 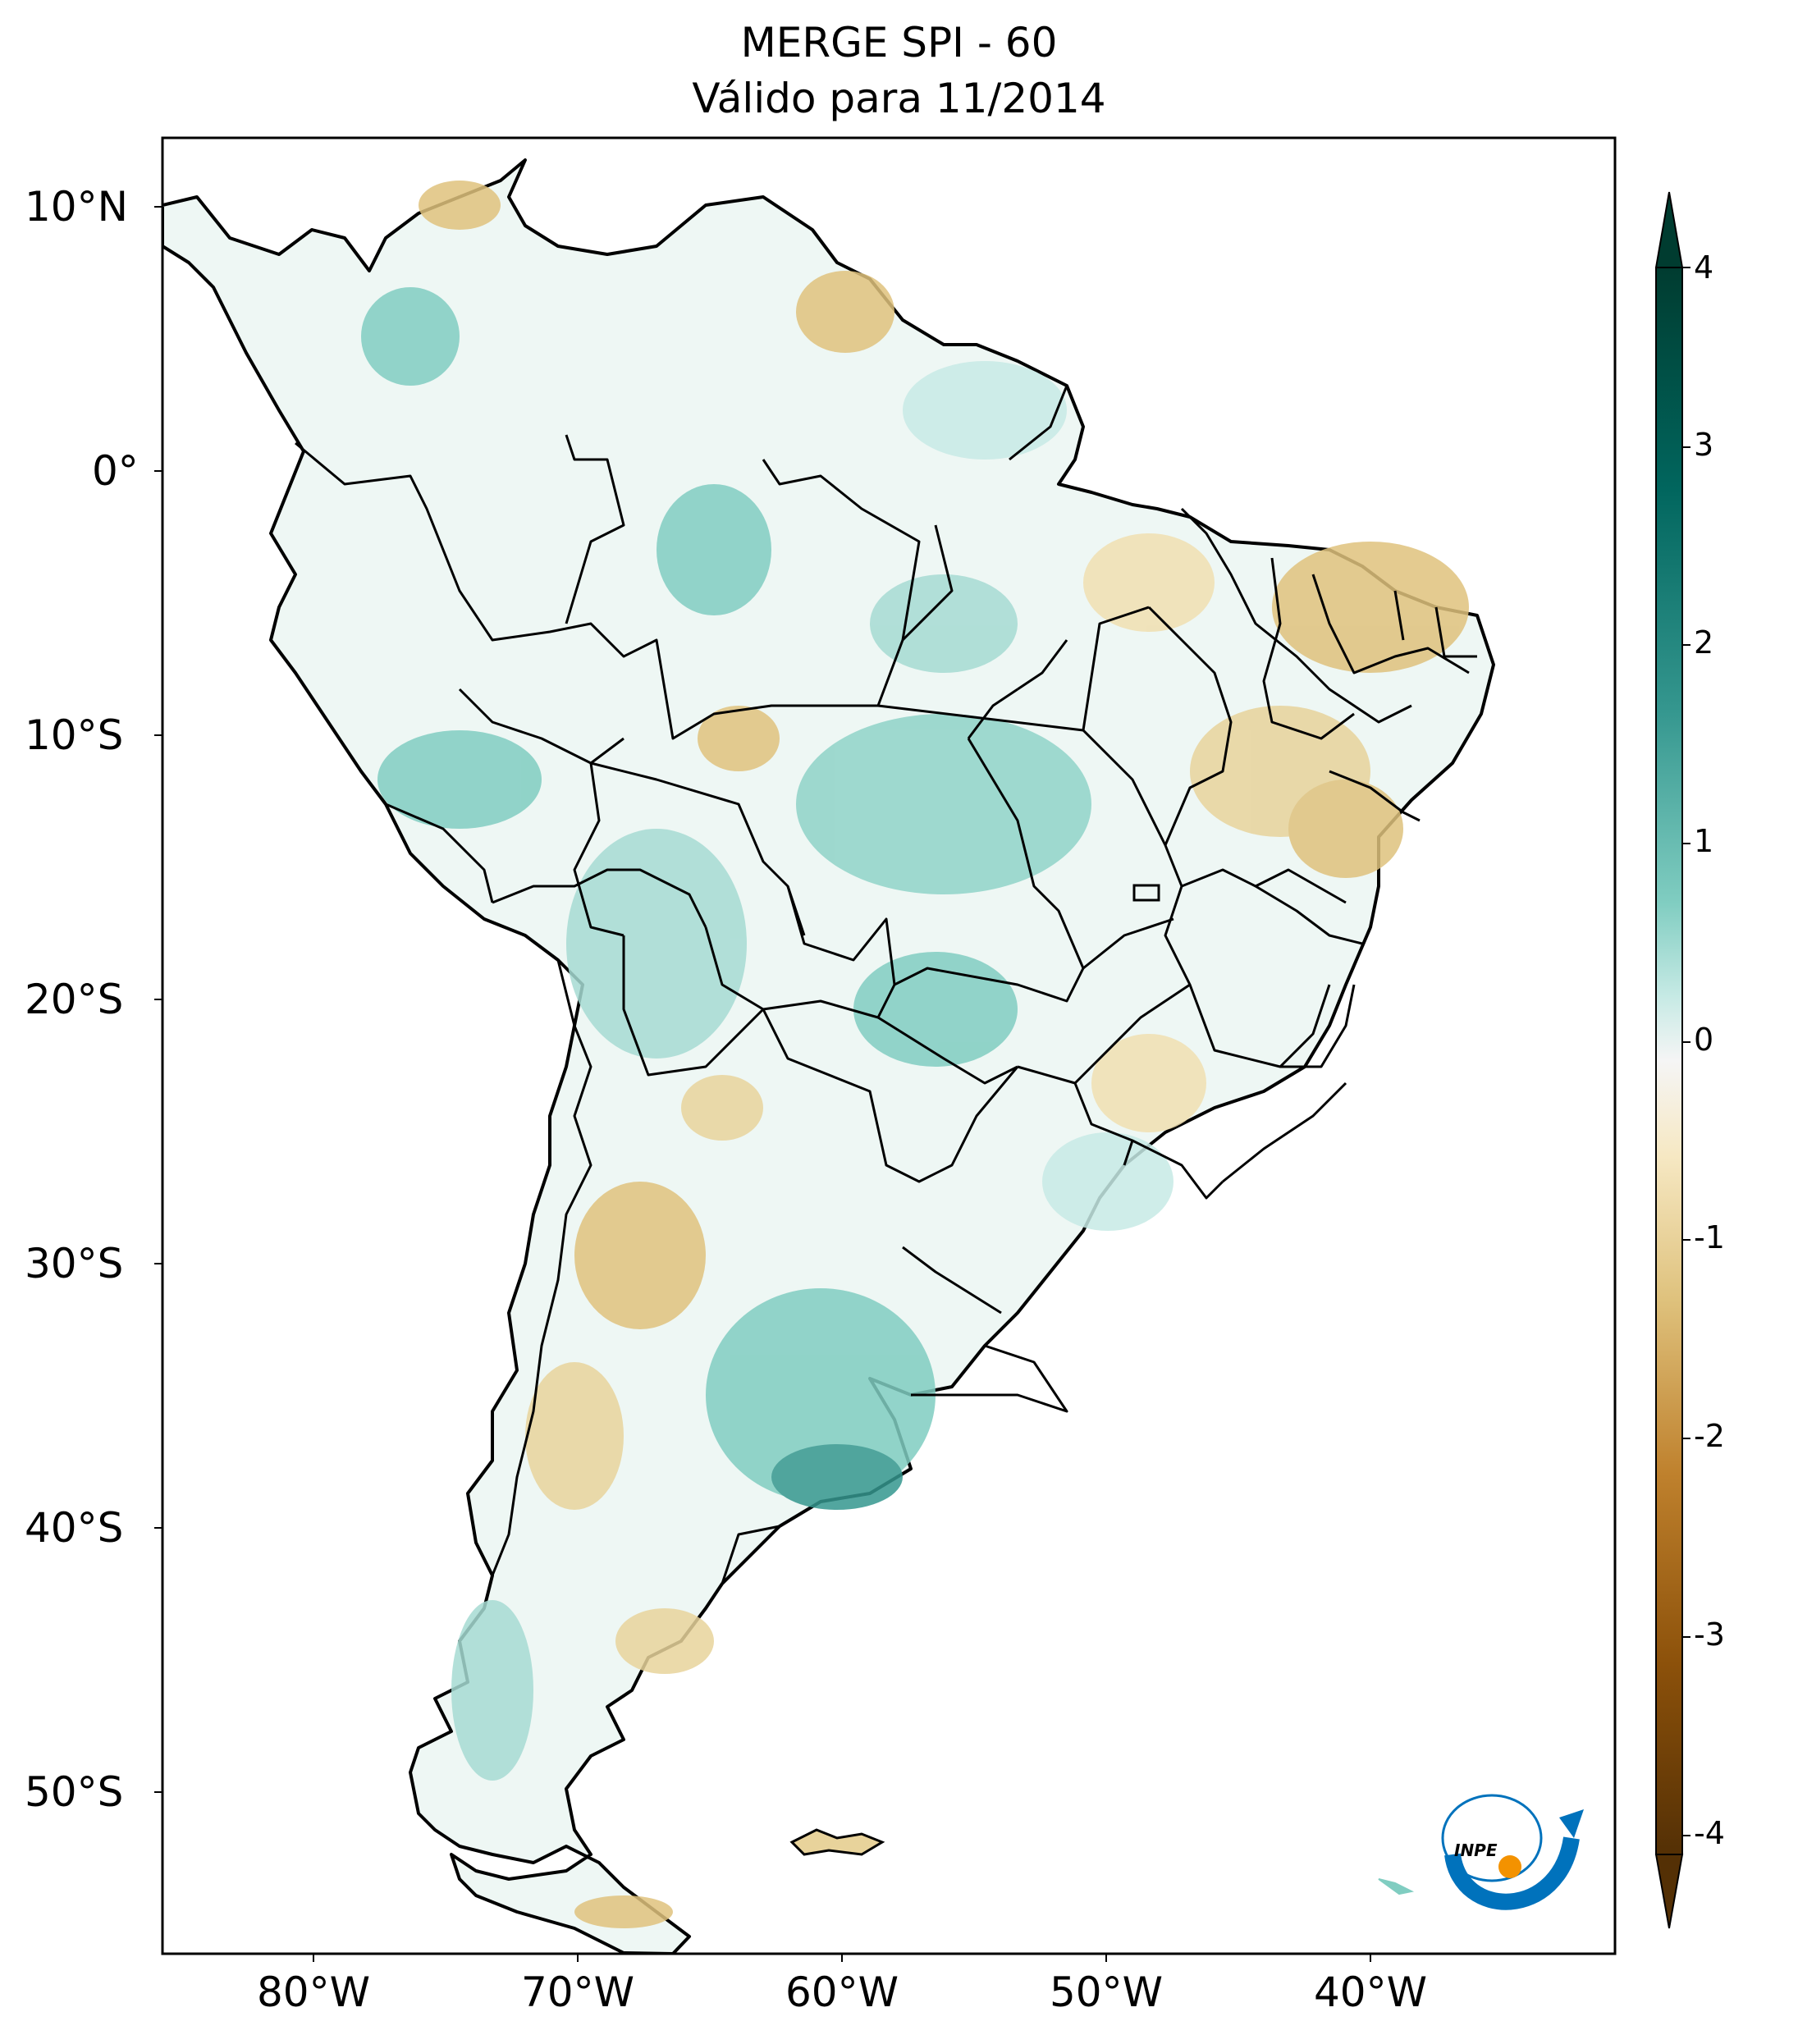 I want to click on lat-label-10s: 10°S, so click(x=74, y=735).